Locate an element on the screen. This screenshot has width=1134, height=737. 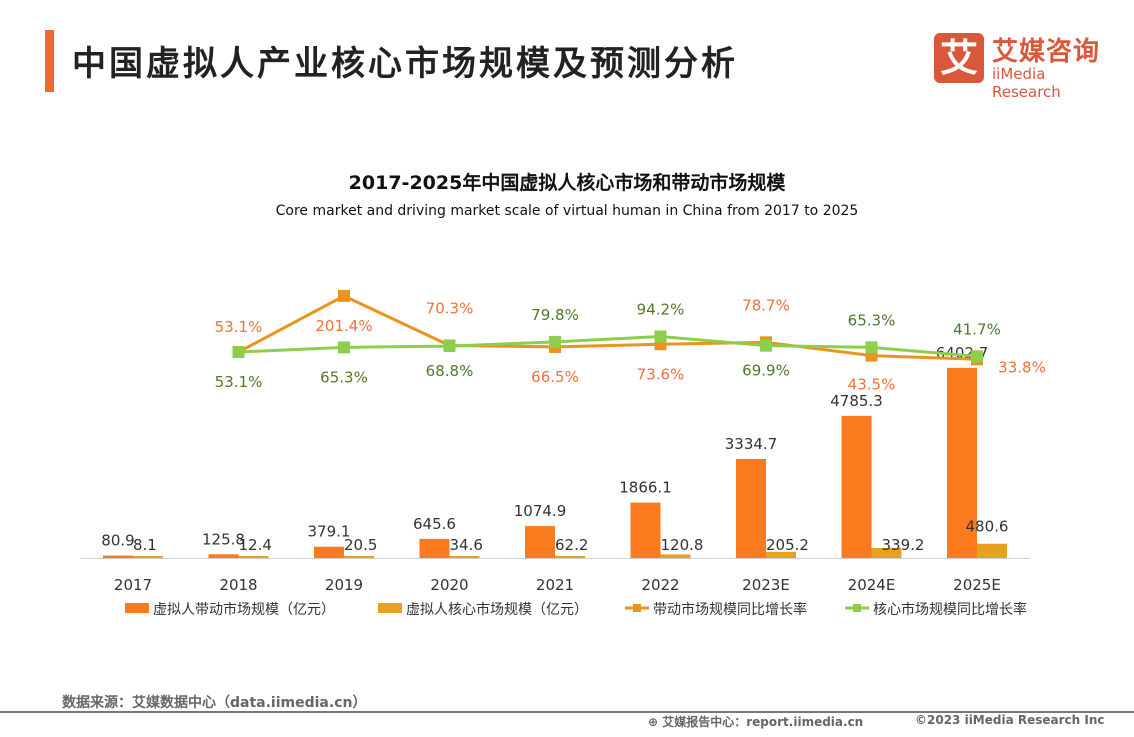
page-title: 中国虚拟人产业核心市场规模及预测分析 is located at coordinates (405, 64).